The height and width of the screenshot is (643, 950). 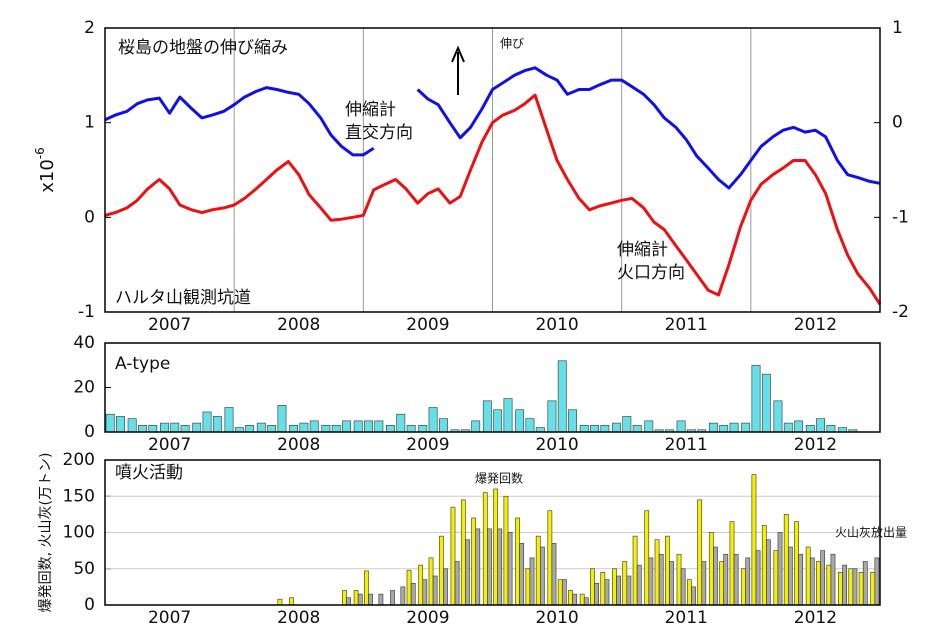 I want to click on annotation: 伸縮計, so click(x=370, y=110).